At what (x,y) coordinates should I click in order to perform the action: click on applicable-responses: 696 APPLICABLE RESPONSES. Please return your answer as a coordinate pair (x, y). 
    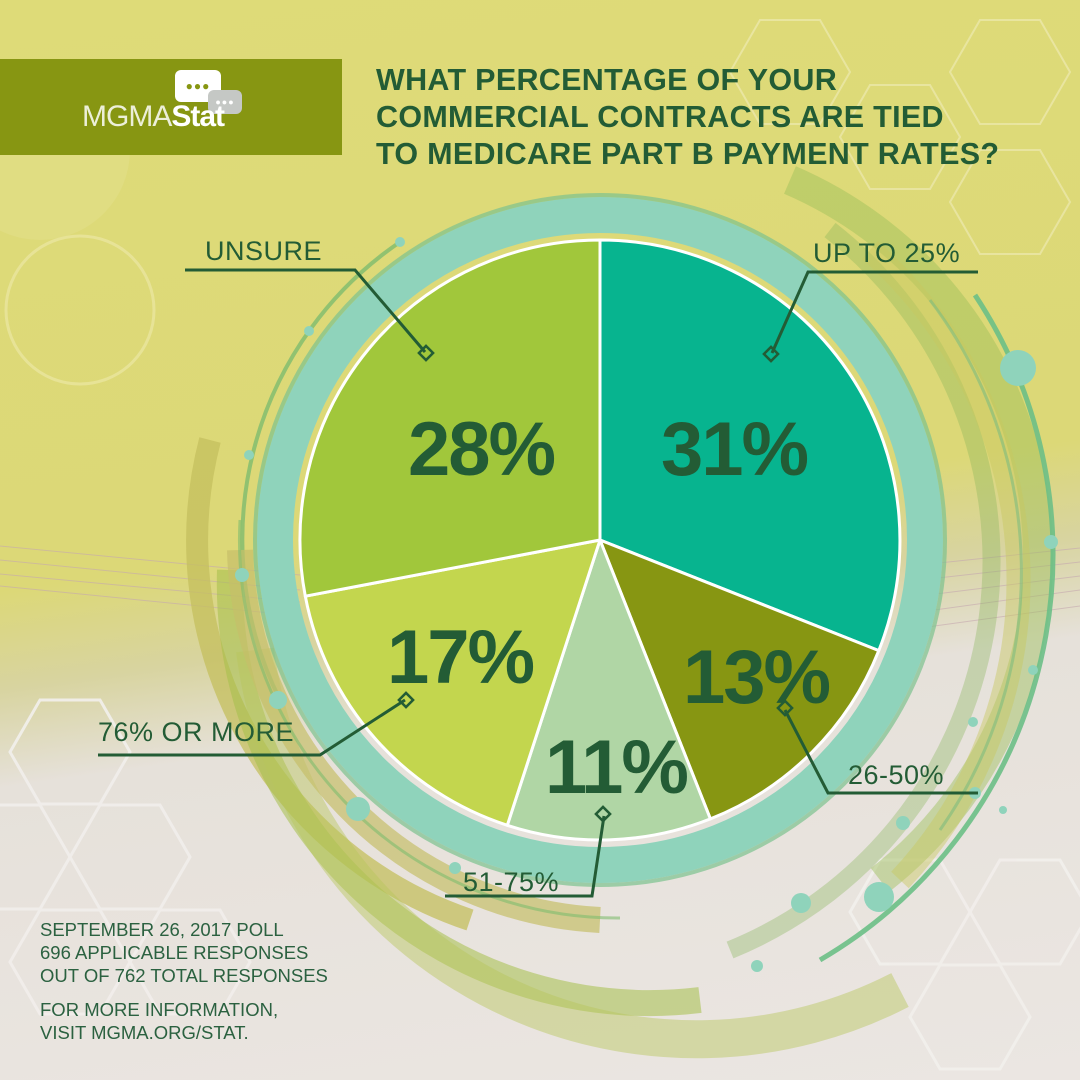
    Looking at the image, I should click on (174, 952).